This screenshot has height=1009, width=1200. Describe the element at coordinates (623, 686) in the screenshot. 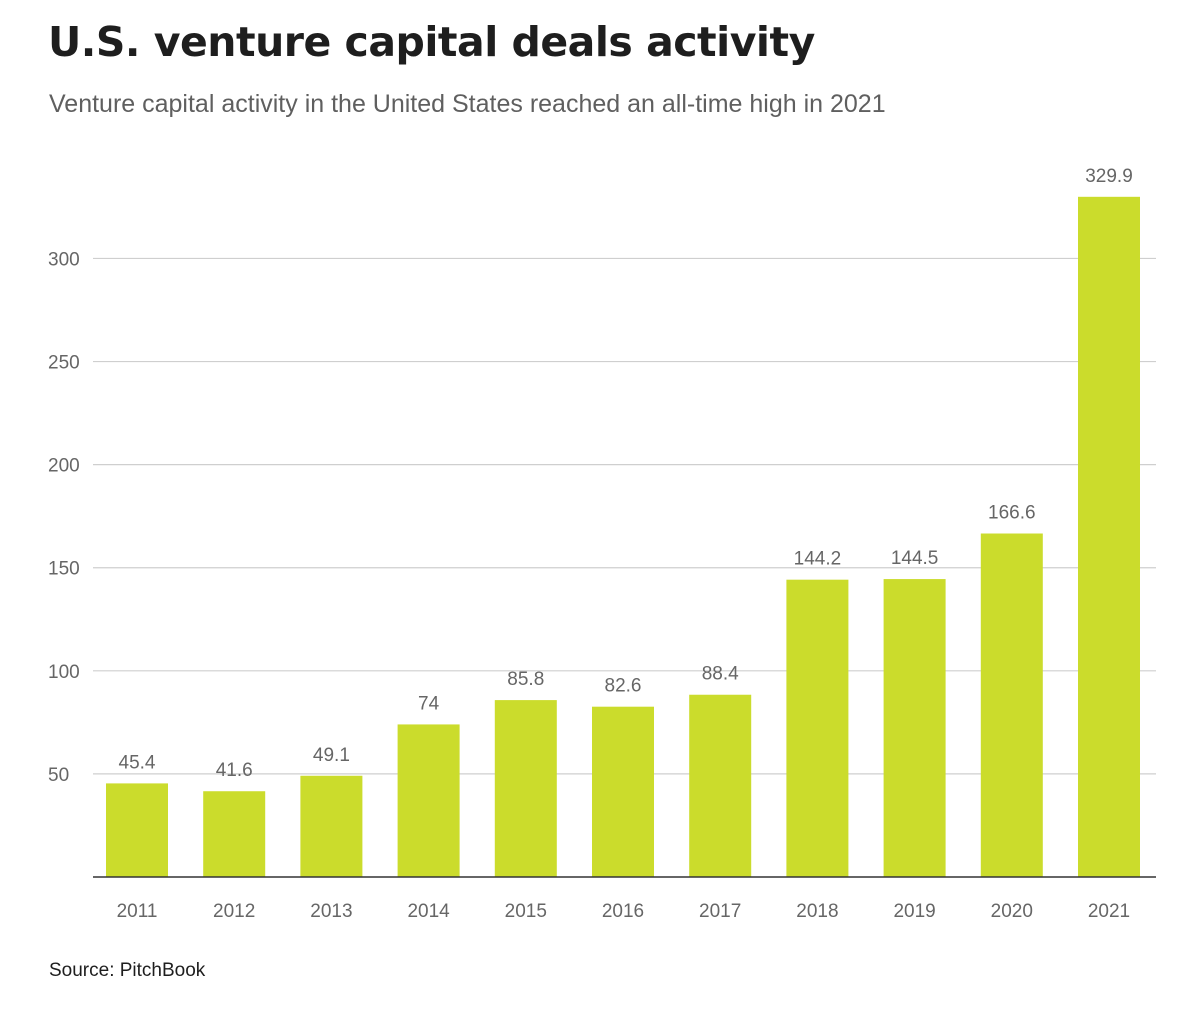

I see `bar-value-label: 82.6` at that location.